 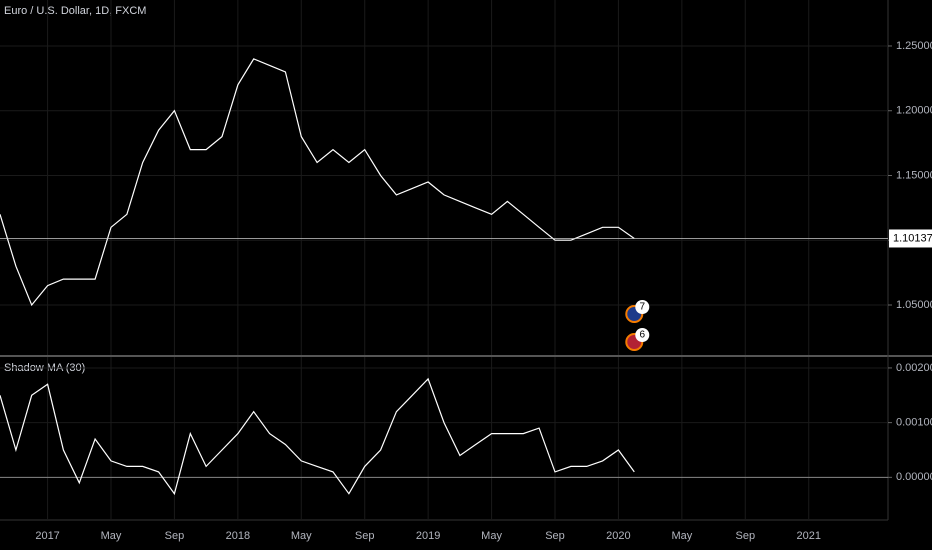 I want to click on y-tick-label: 0.00100, so click(x=914, y=423).